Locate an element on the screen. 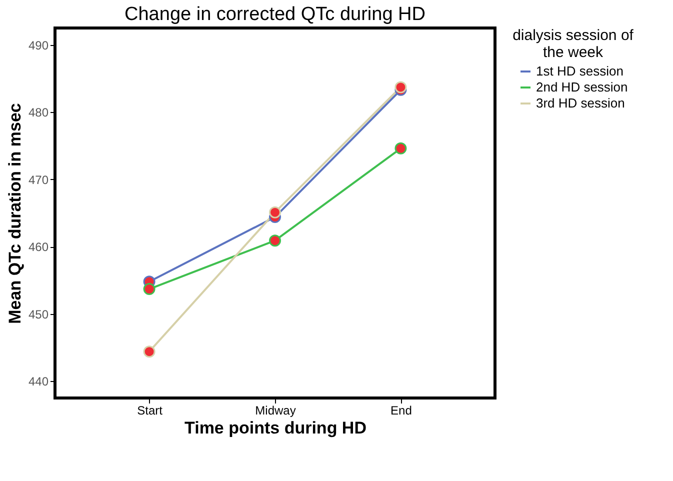 The image size is (673, 481). y-tick-label: 490 is located at coordinates (38, 45).